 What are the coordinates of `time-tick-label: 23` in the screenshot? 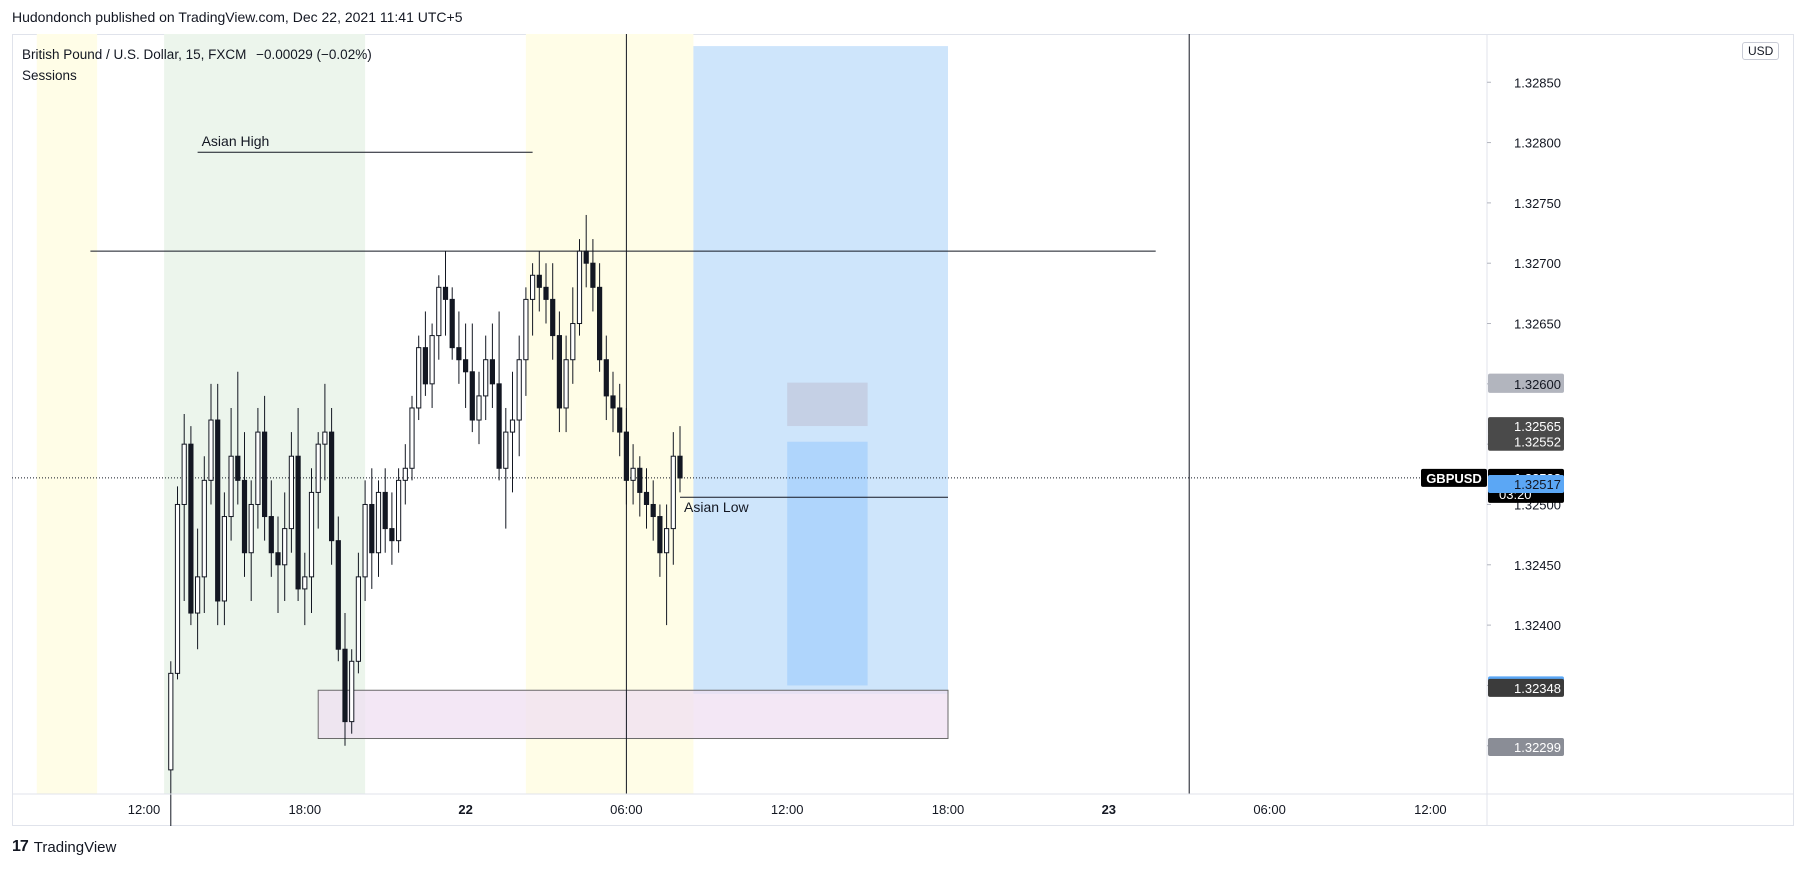 It's located at (1109, 809).